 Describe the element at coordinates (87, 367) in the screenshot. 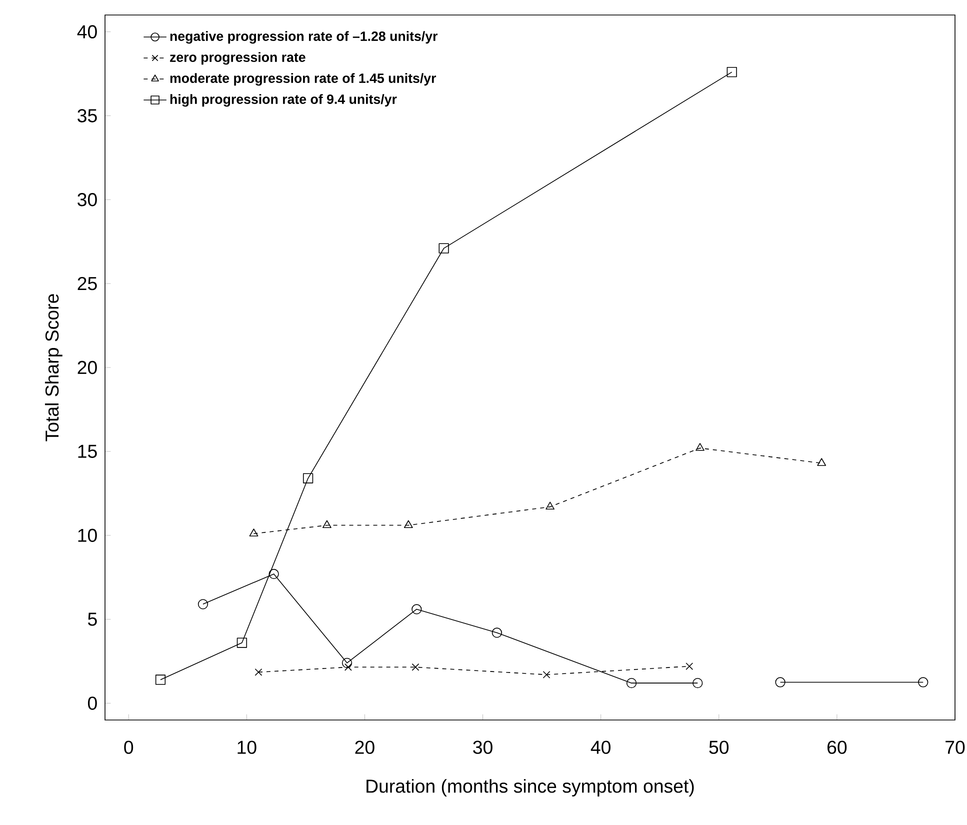

I see `y-tick-label: 20` at that location.